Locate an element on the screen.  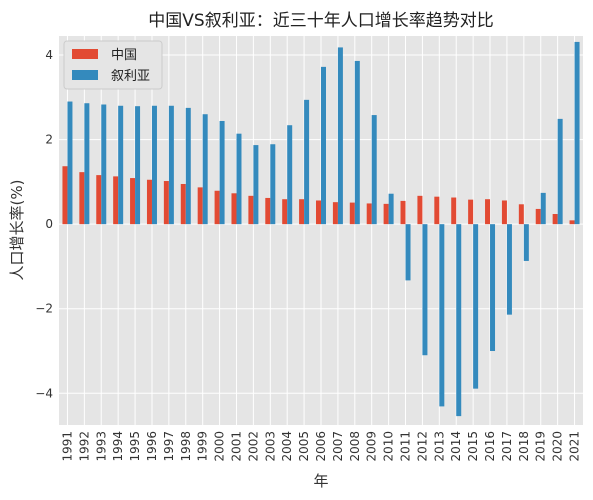
bar-syria-1999 is located at coordinates (205, 169).